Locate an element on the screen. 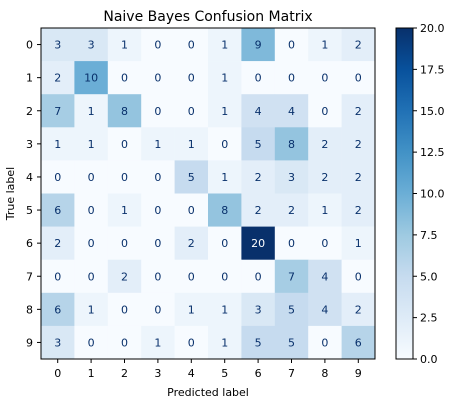 This screenshot has width=456, height=407. colorbar-ticks: 0.0 2.5 5.0 7.5 10.0 12.5 15.0 17.5 20.0 is located at coordinates (429, 194).